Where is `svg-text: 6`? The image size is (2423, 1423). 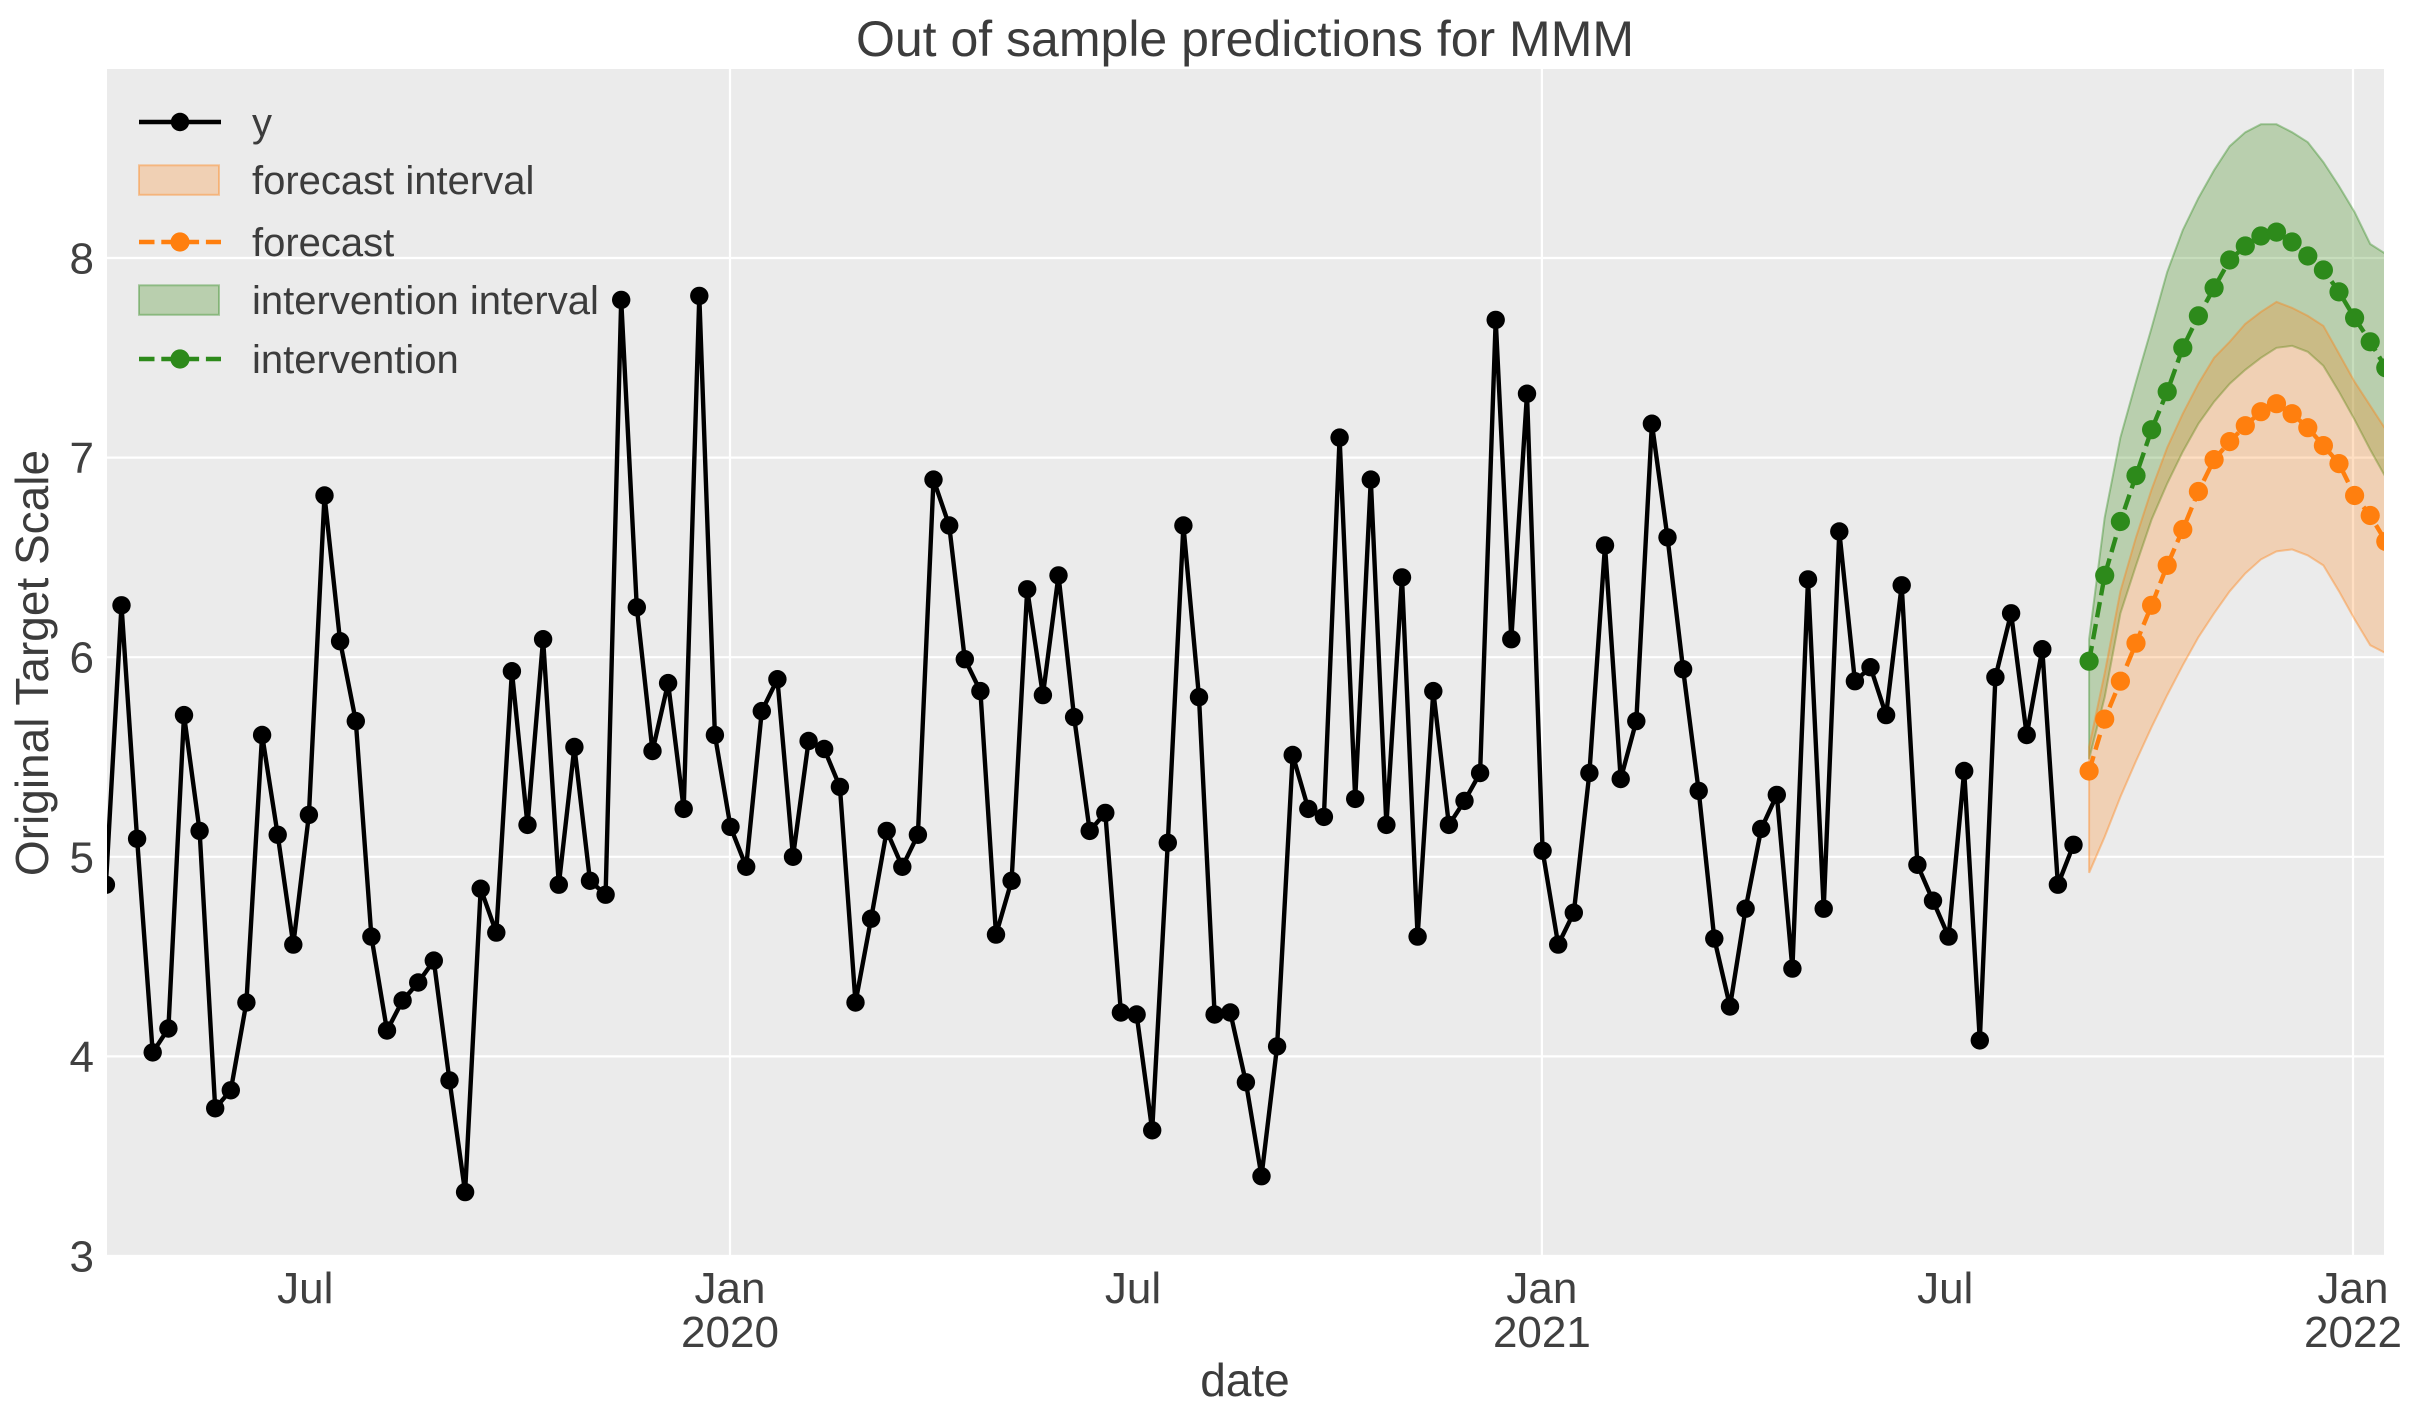 svg-text: 6 is located at coordinates (82, 658).